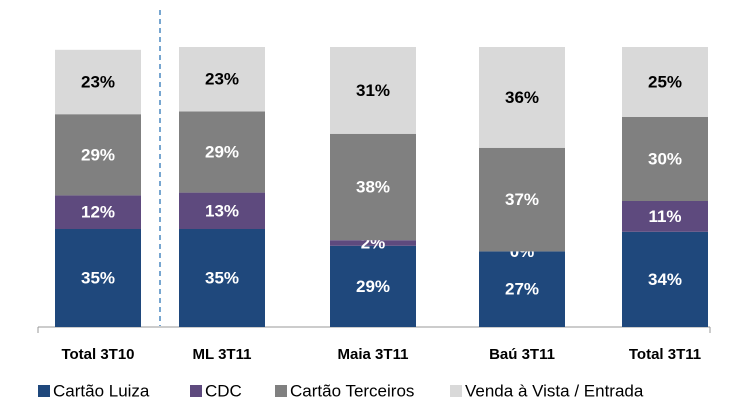  Describe the element at coordinates (222, 354) in the screenshot. I see `x-tick-label: ML 3T11` at that location.